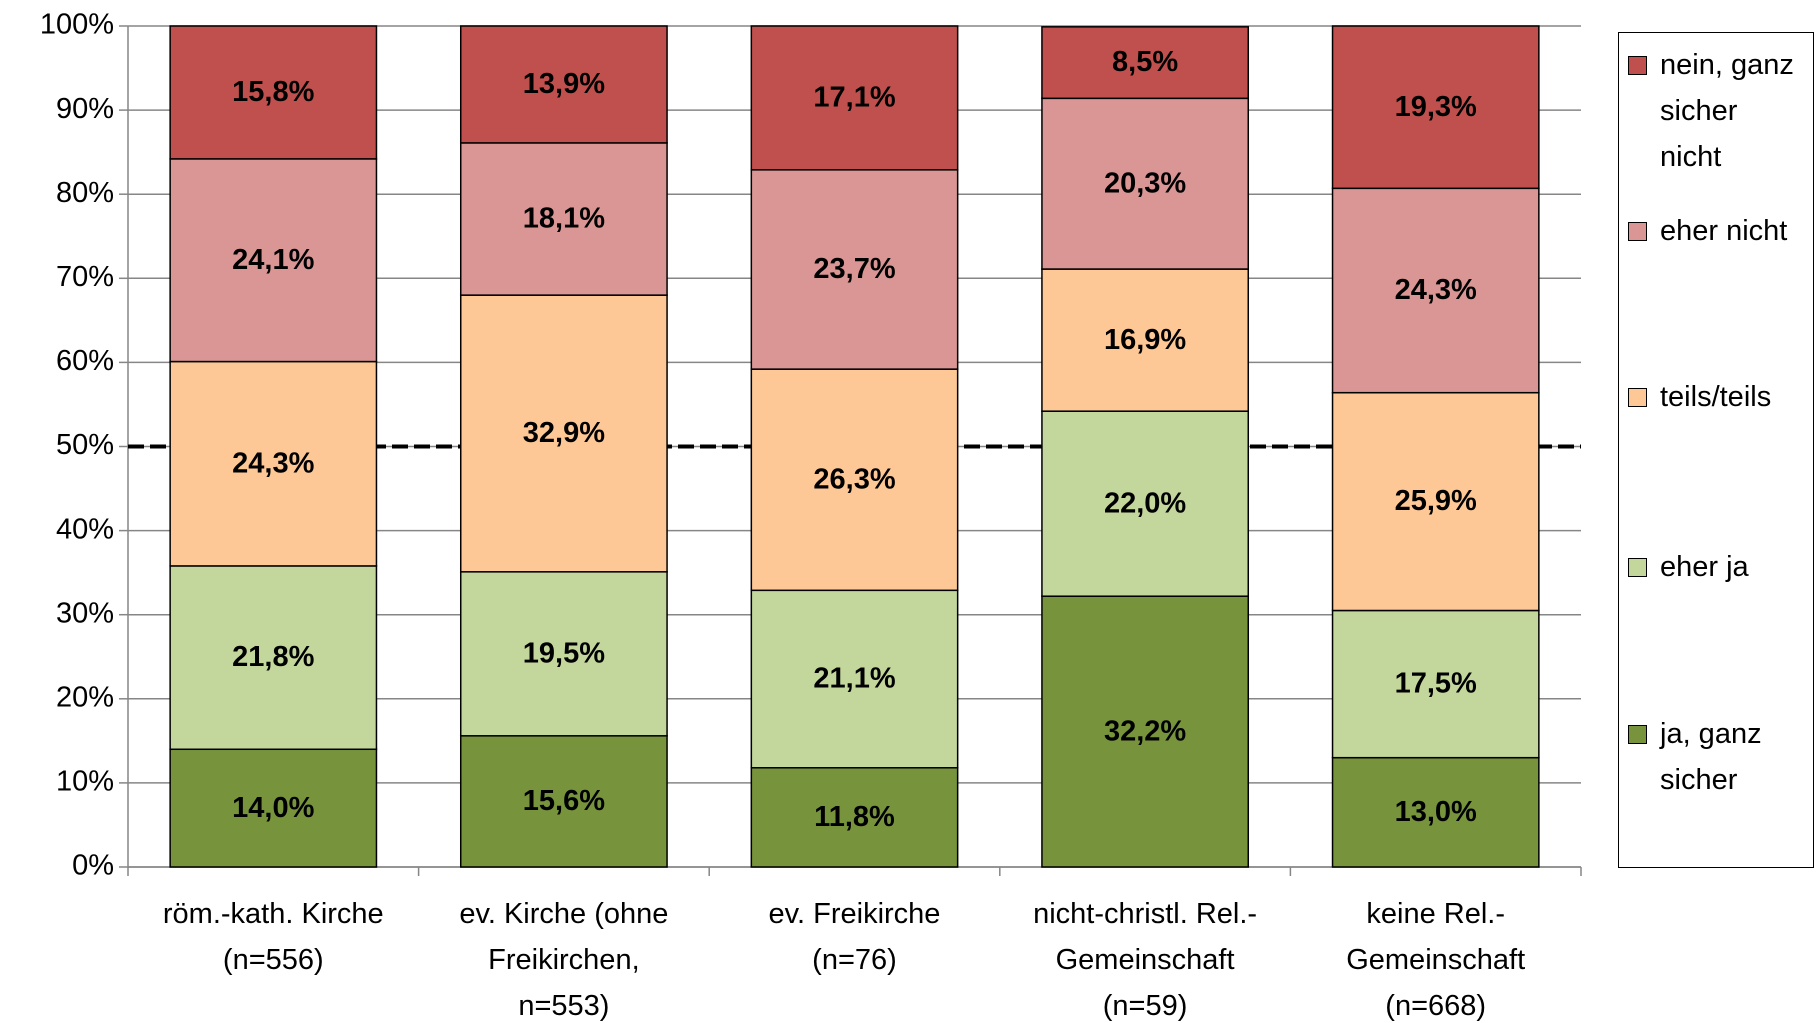 The width and height of the screenshot is (1818, 1023). I want to click on x-tick-label: keine Rel.- Gemeinschaft (n=668), so click(1436, 960).